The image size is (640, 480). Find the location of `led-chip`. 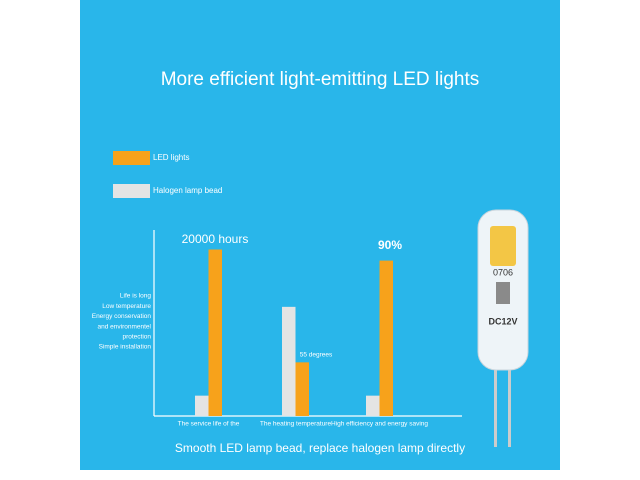

led-chip is located at coordinates (503, 246).